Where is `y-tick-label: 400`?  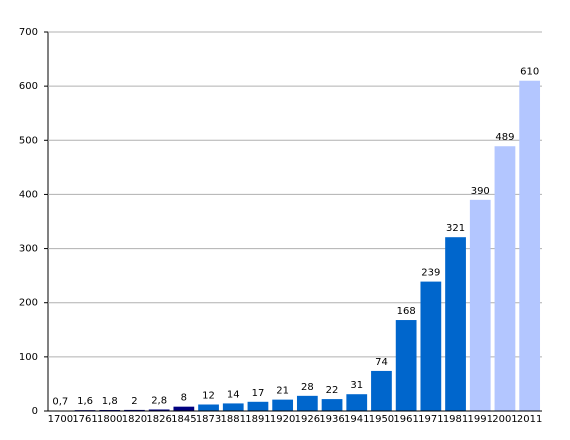
y-tick-label: 400 is located at coordinates (28, 194).